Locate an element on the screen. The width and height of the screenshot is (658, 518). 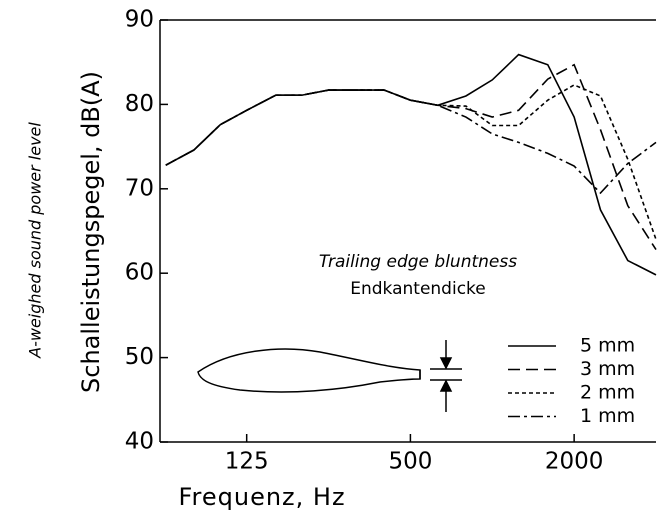
airfoil-sketch is located at coordinates (329, 376).